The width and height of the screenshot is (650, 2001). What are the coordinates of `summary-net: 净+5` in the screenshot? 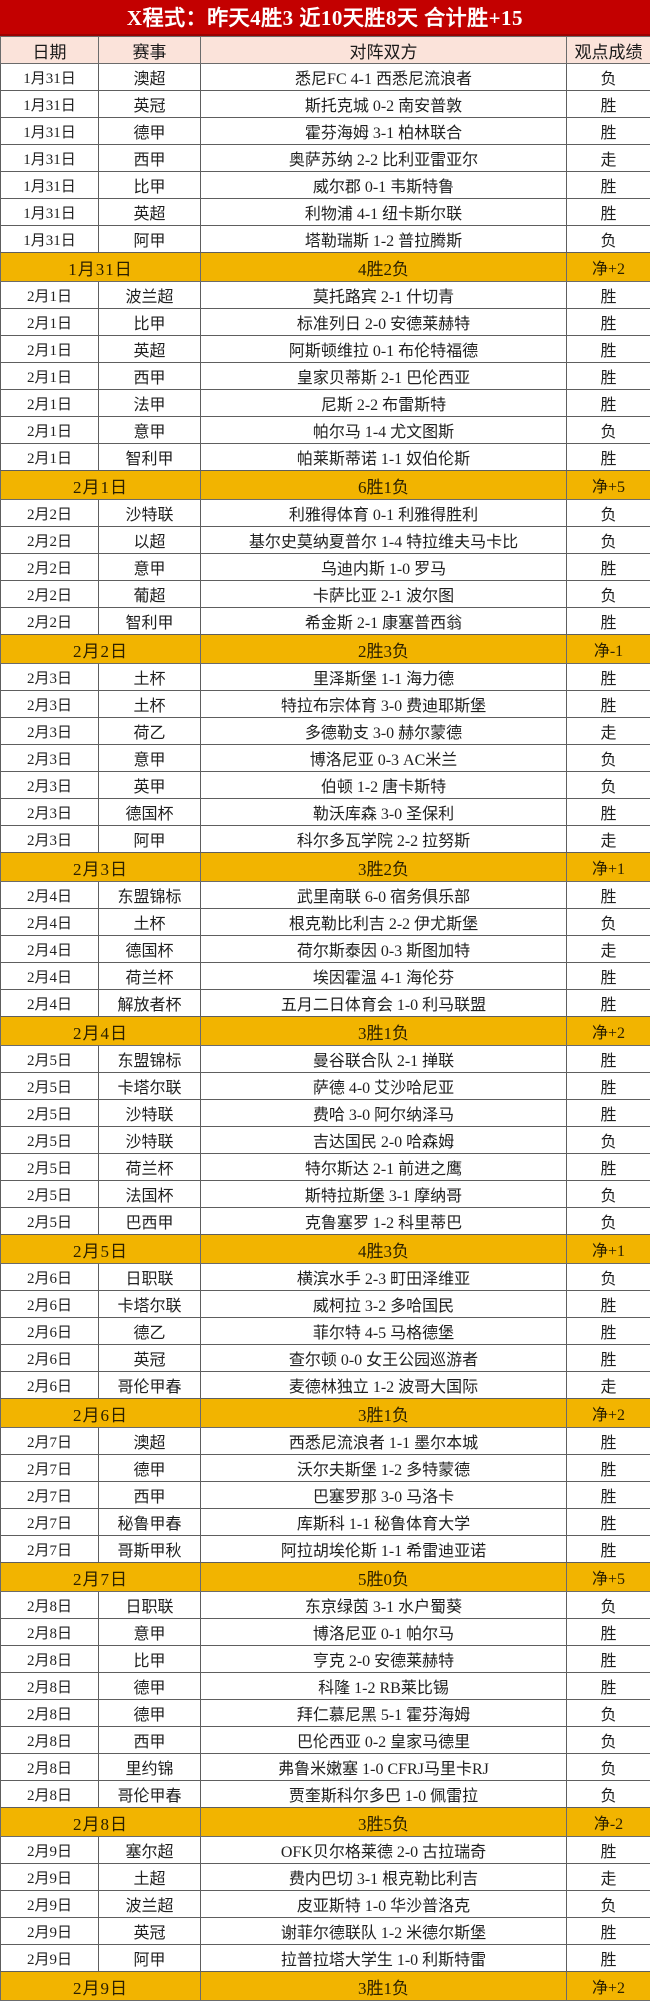 It's located at (608, 1577).